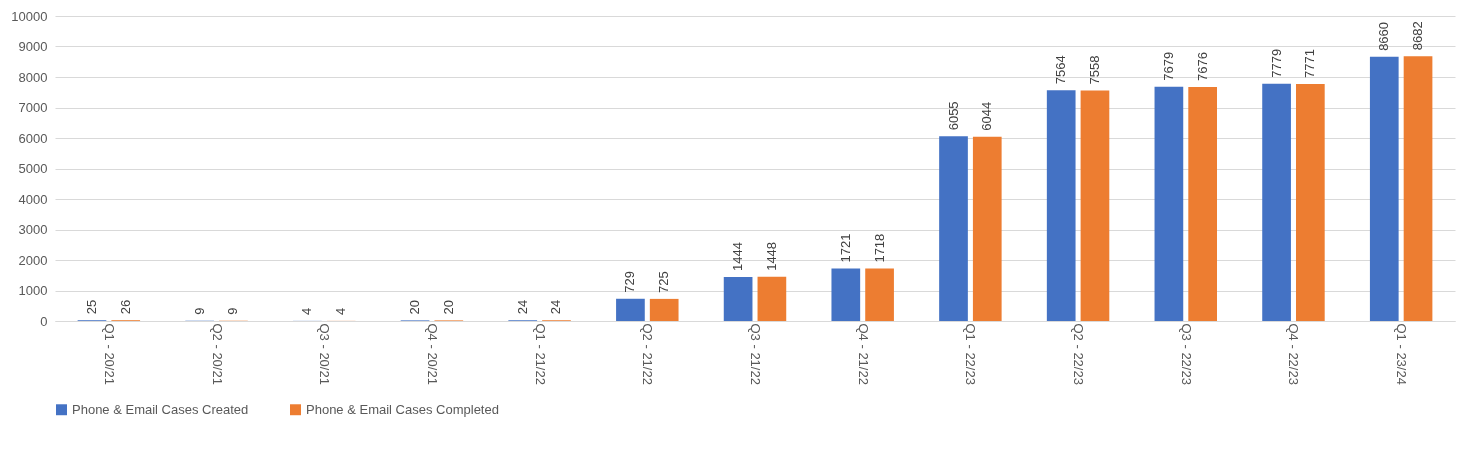 Image resolution: width=1481 pixels, height=472 pixels. Describe the element at coordinates (402, 409) in the screenshot. I see `legend-label: Phone & Email Cases Completed` at that location.